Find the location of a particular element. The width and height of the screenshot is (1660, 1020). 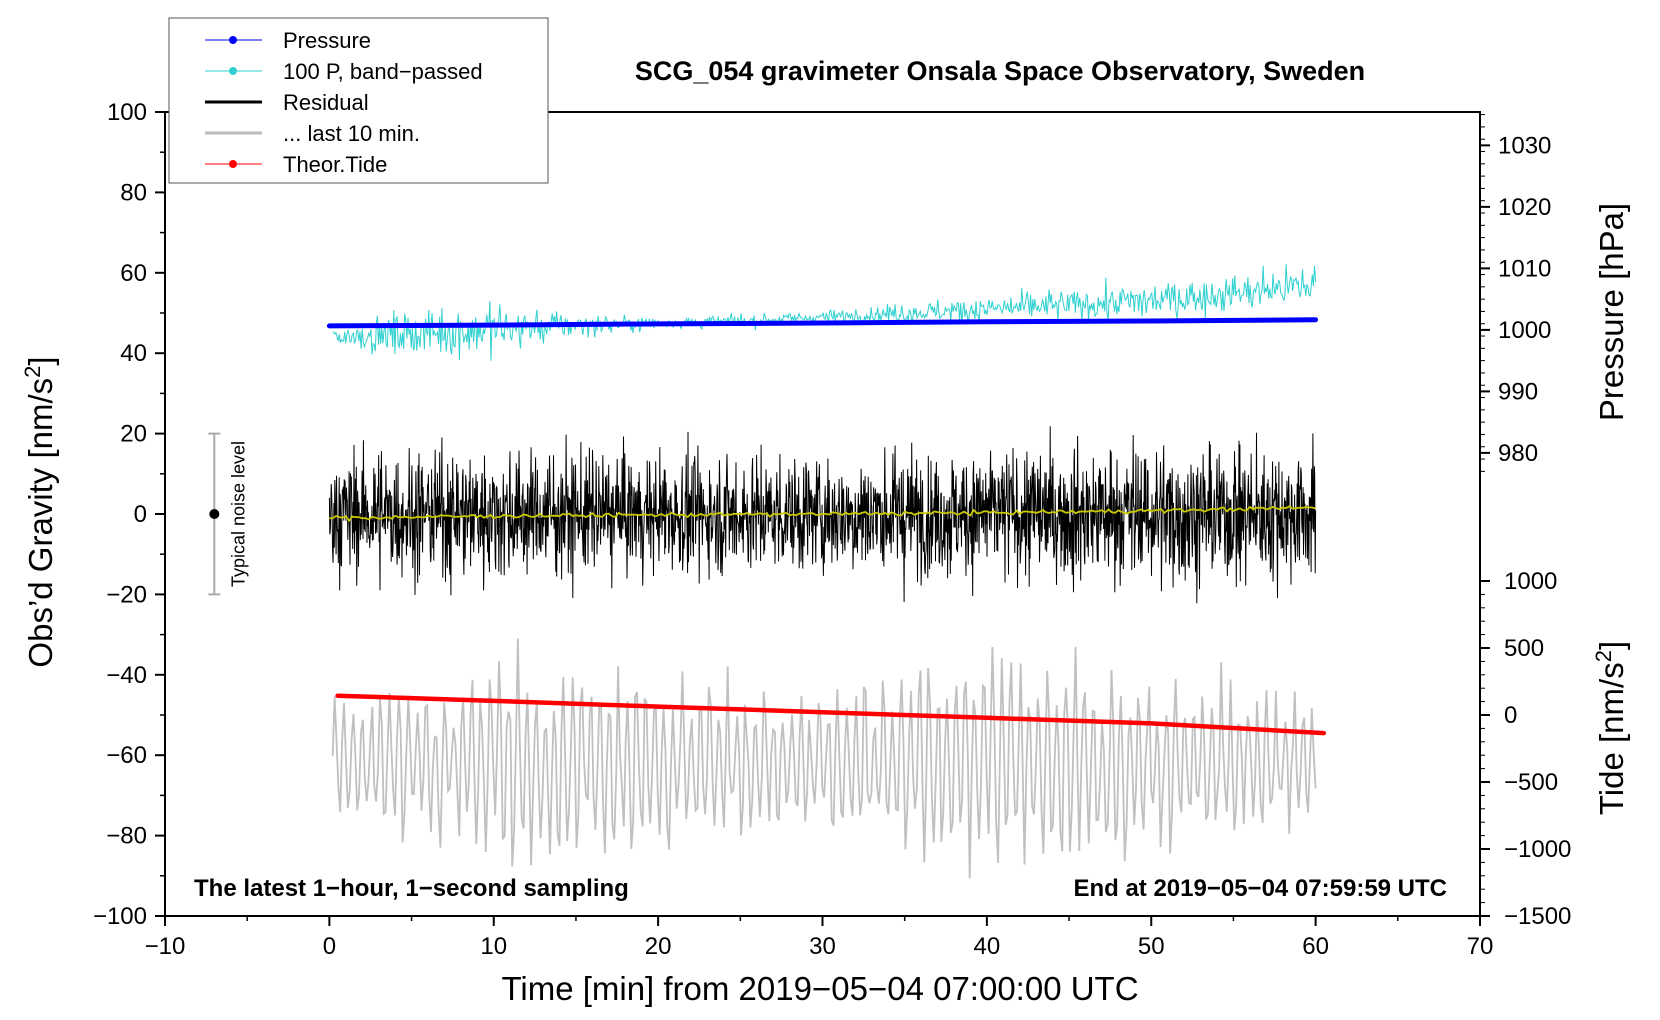

series-pressure-line is located at coordinates (822, 323).